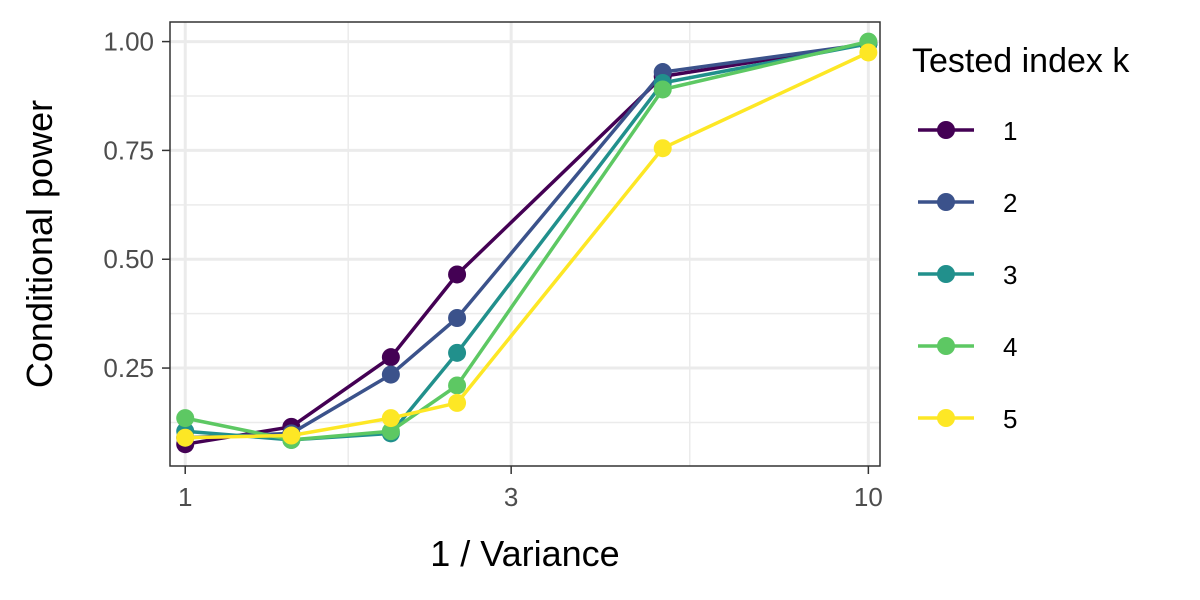 The width and height of the screenshot is (1200, 600). Describe the element at coordinates (185, 497) in the screenshot. I see `x-tick-label: 1` at that location.